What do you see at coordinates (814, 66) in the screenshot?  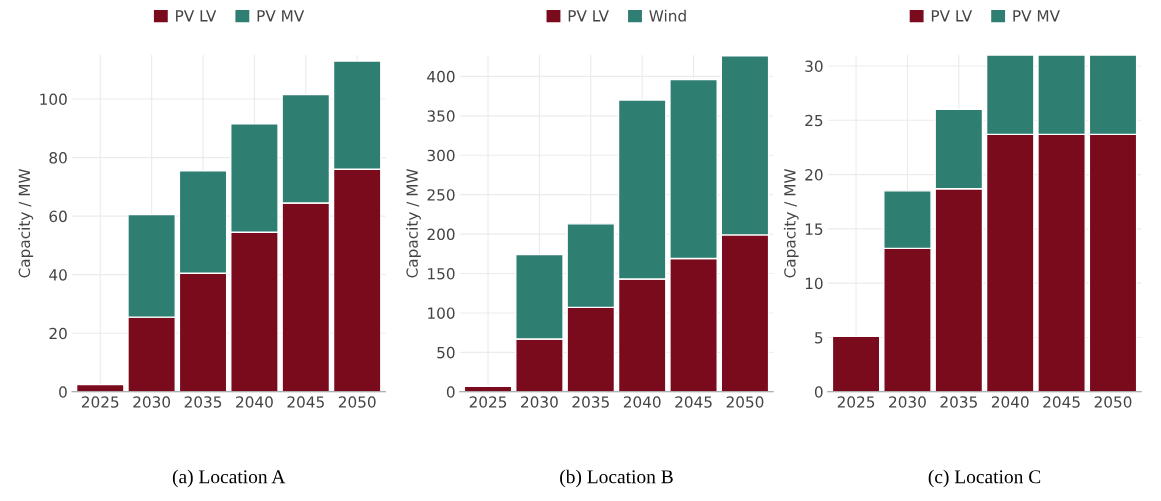 I see `y-tick-label: 30` at bounding box center [814, 66].